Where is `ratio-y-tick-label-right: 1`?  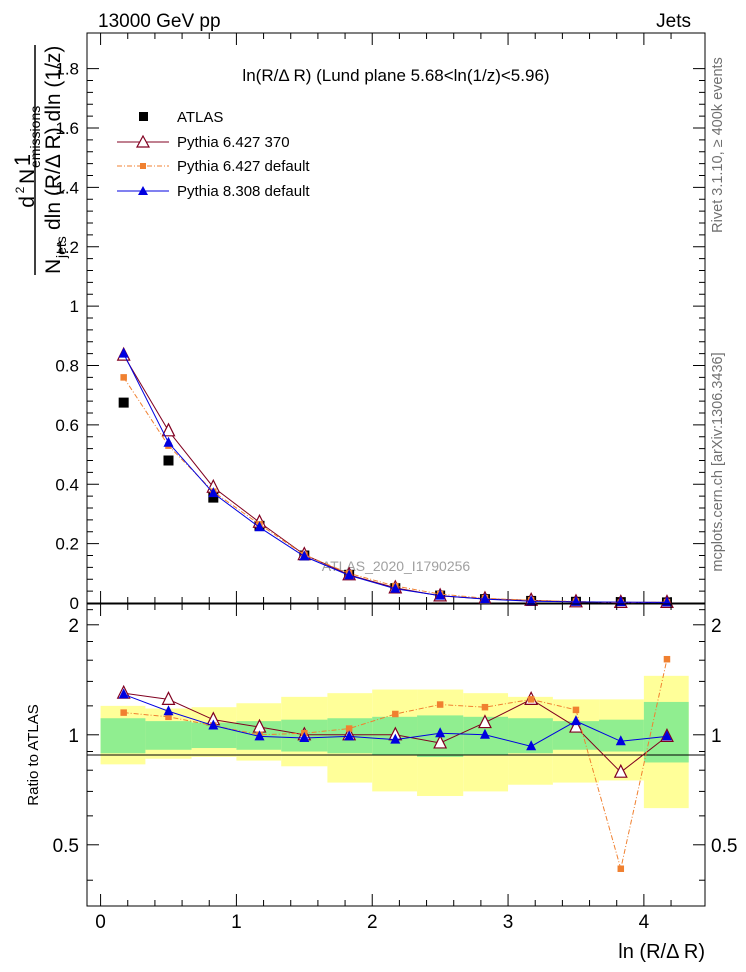 ratio-y-tick-label-right: 1 is located at coordinates (716, 736).